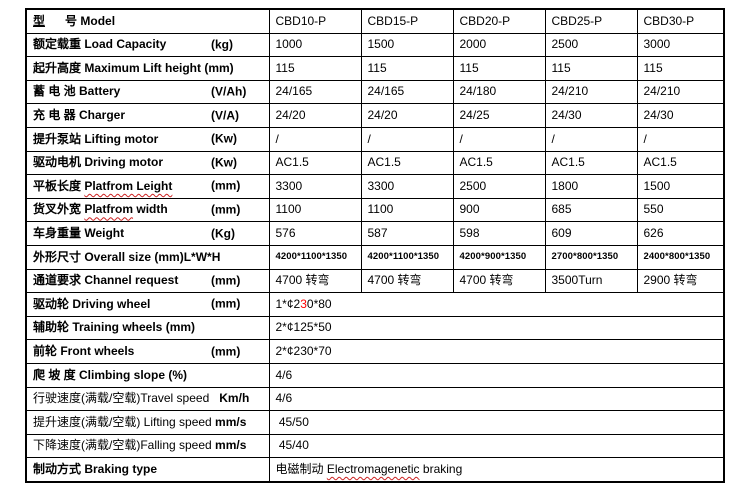  What do you see at coordinates (407, 92) in the screenshot?
I see `battery-value-CBD15-P: 24/165` at bounding box center [407, 92].